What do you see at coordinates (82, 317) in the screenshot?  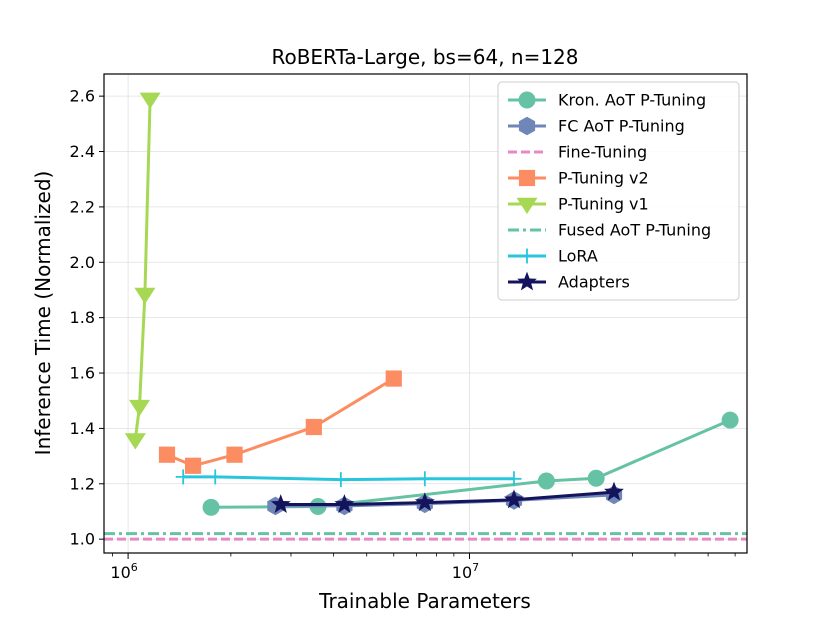 I see `y-tick-label: 1.8` at bounding box center [82, 317].